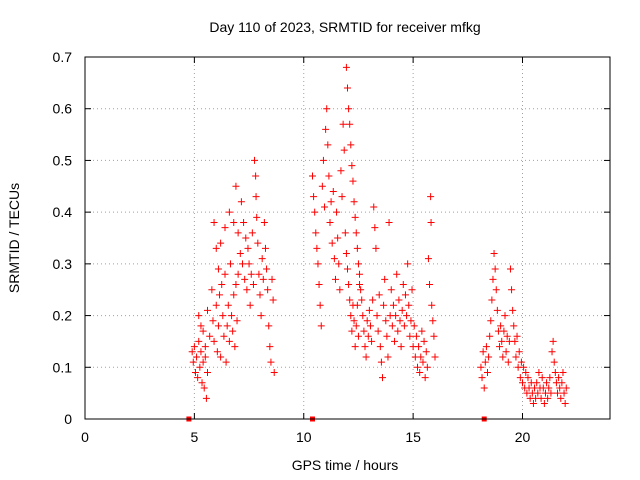 Image resolution: width=640 pixels, height=480 pixels. I want to click on x-tick-label: 0, so click(85, 437).